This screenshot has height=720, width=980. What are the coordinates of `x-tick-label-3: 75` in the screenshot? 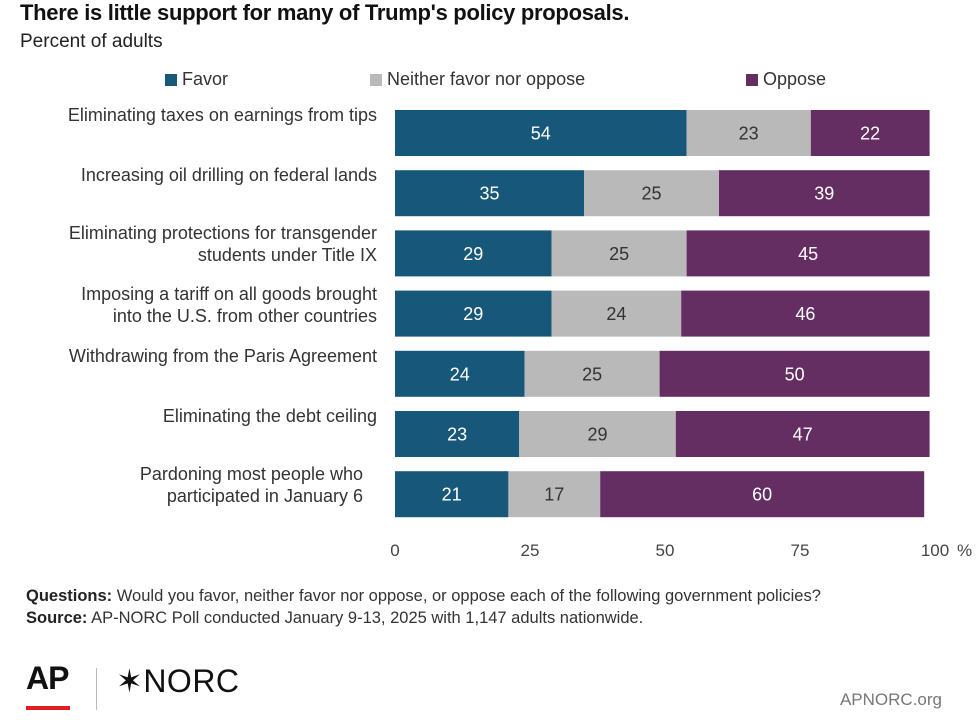 It's located at (800, 550).